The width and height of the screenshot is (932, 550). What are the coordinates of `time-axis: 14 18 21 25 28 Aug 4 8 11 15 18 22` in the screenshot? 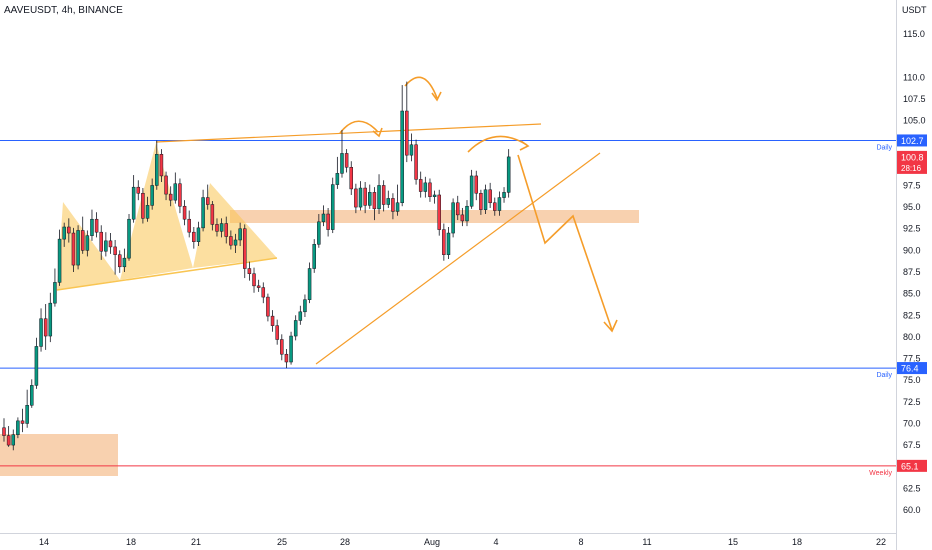 It's located at (462, 542).